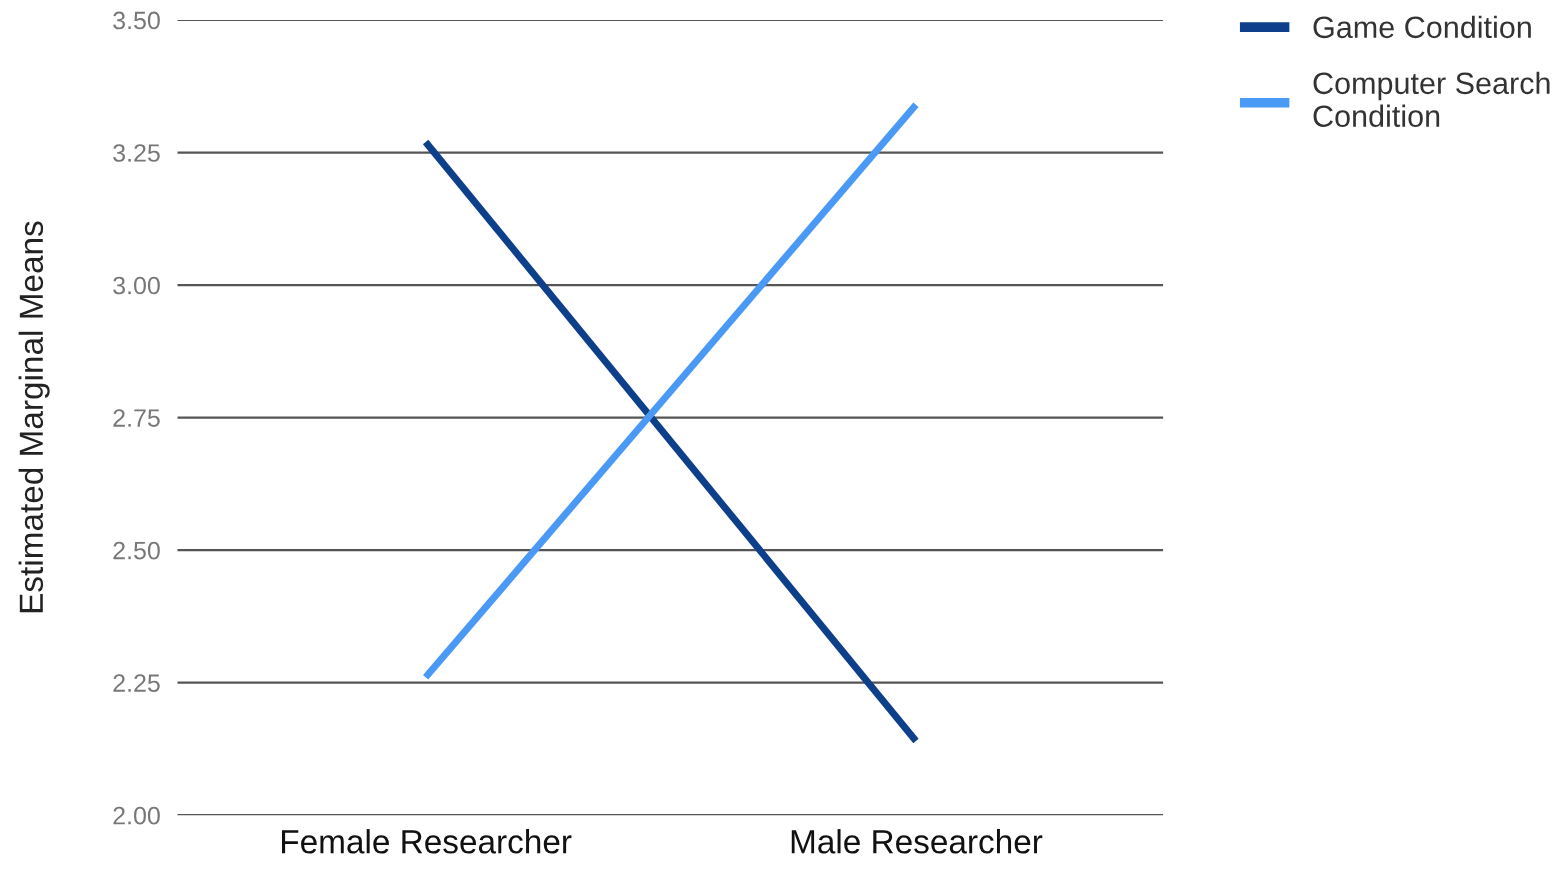 The width and height of the screenshot is (1557, 870). Describe the element at coordinates (136, 550) in the screenshot. I see `y-tick-label: 2.50` at that location.